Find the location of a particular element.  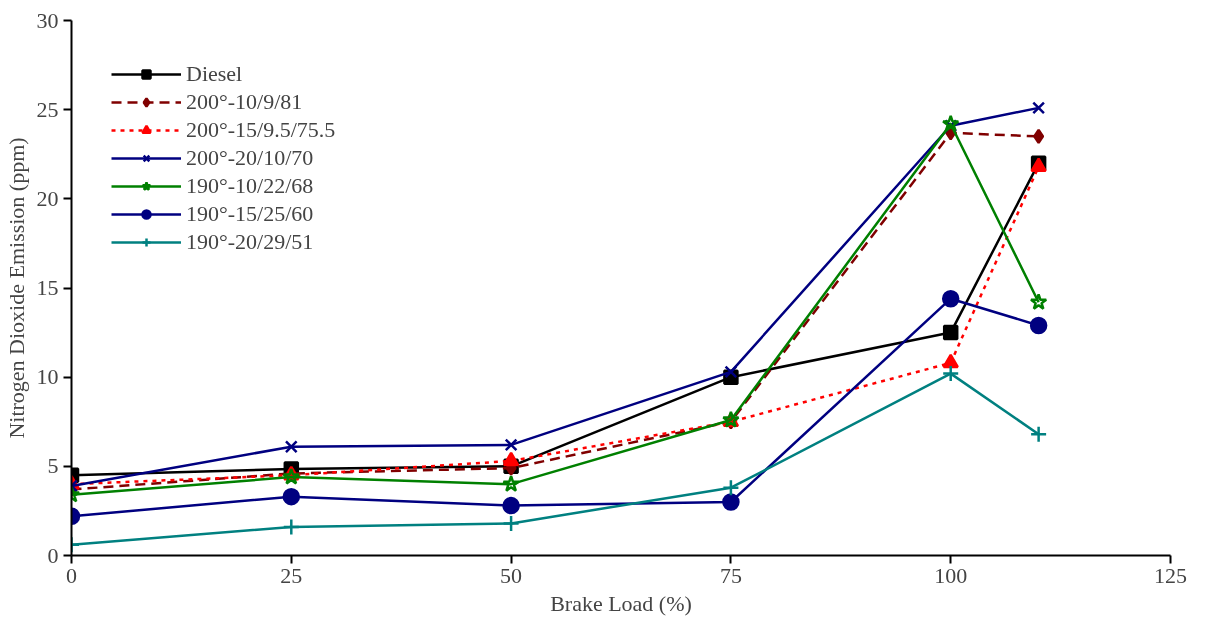

x-tick-label: 25 is located at coordinates (291, 575).